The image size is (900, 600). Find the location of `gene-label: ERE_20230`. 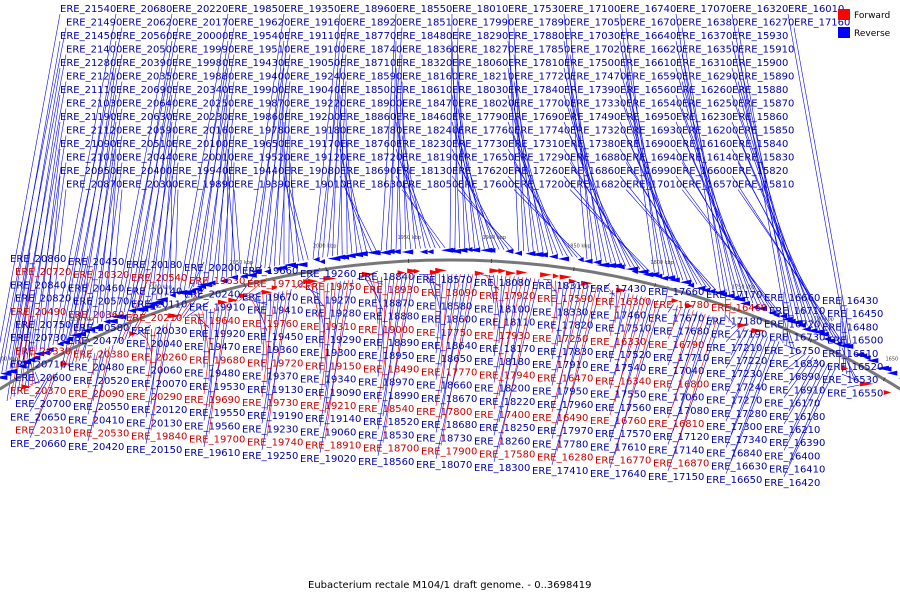

gene-label: ERE_20230 is located at coordinates (200, 117).